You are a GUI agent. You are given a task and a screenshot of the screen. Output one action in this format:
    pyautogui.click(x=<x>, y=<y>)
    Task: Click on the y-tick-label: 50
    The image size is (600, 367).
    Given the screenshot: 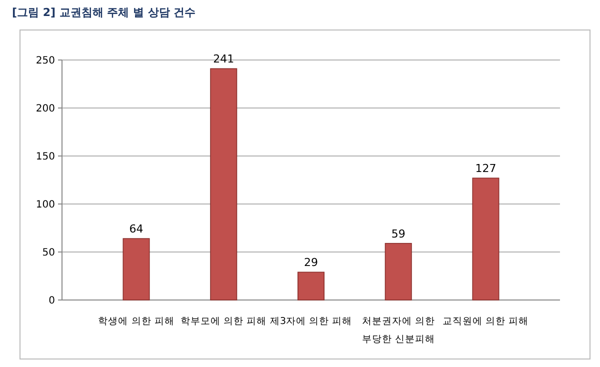 What is the action you would take?
    pyautogui.click(x=48, y=253)
    